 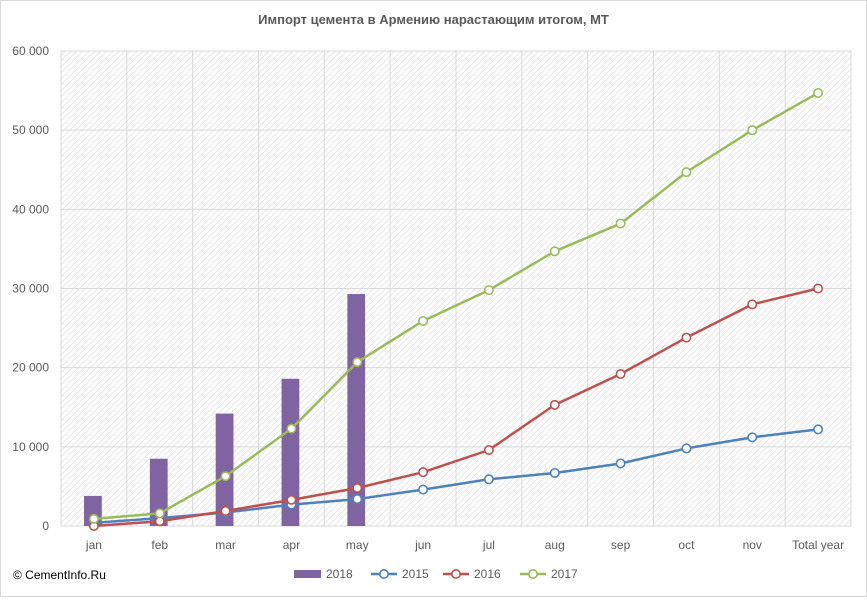 What do you see at coordinates (487, 574) in the screenshot?
I see `legend-label-2016: 2016` at bounding box center [487, 574].